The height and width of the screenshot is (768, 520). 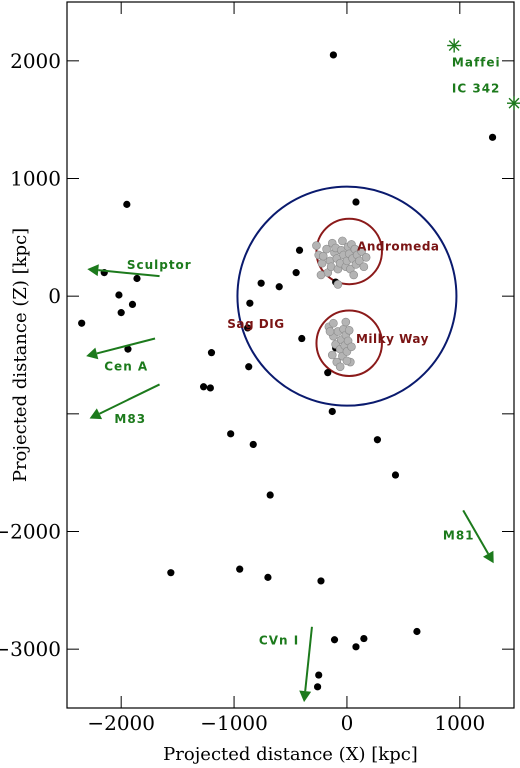 What do you see at coordinates (35, 179) in the screenshot?
I see `y-tick-label: 1000` at bounding box center [35, 179].